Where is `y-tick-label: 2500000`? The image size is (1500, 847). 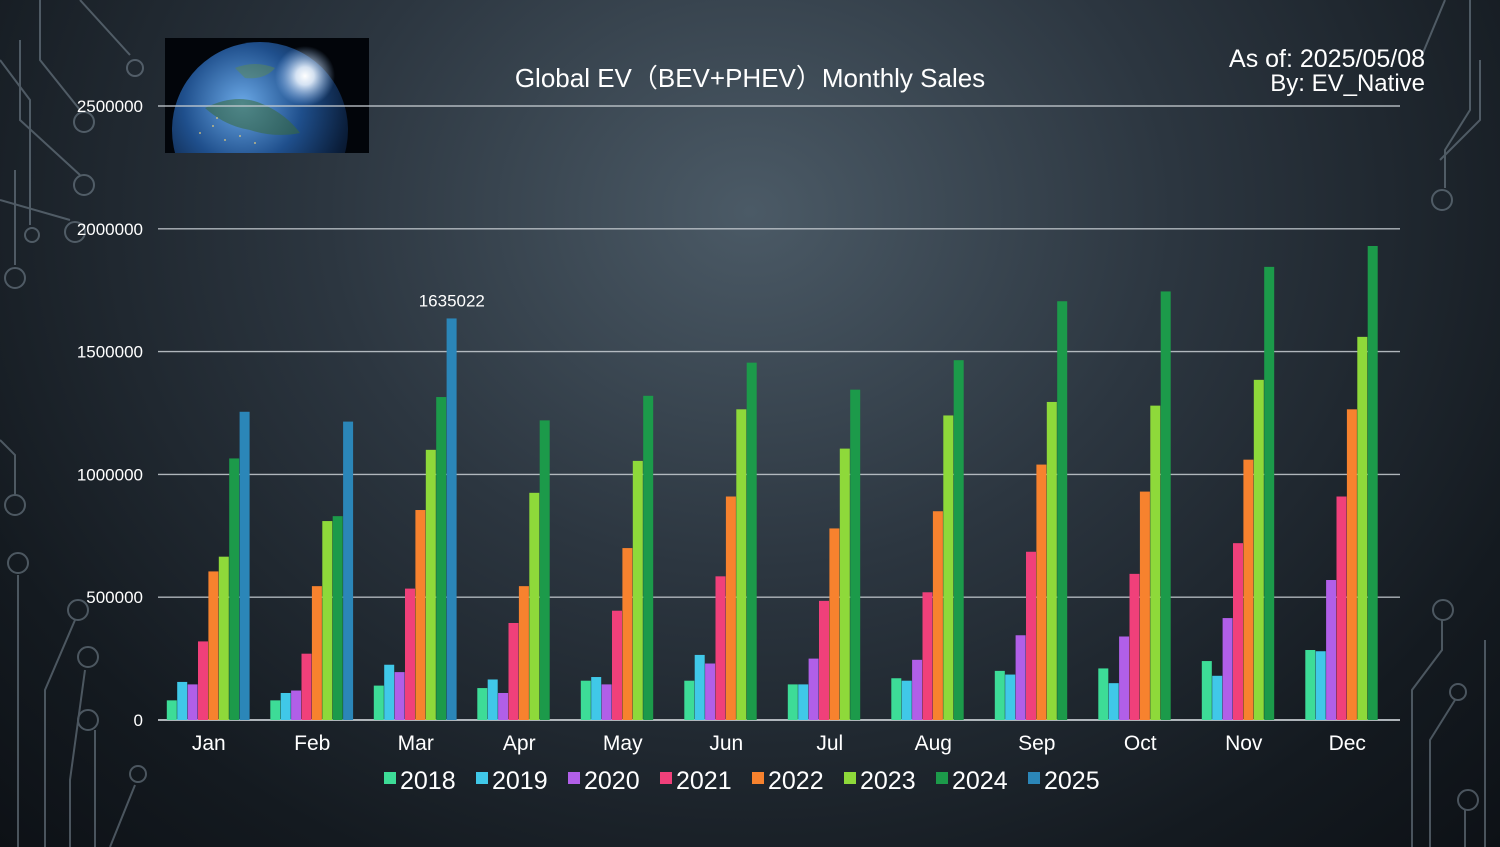
y-tick-label: 2500000 is located at coordinates (110, 106).